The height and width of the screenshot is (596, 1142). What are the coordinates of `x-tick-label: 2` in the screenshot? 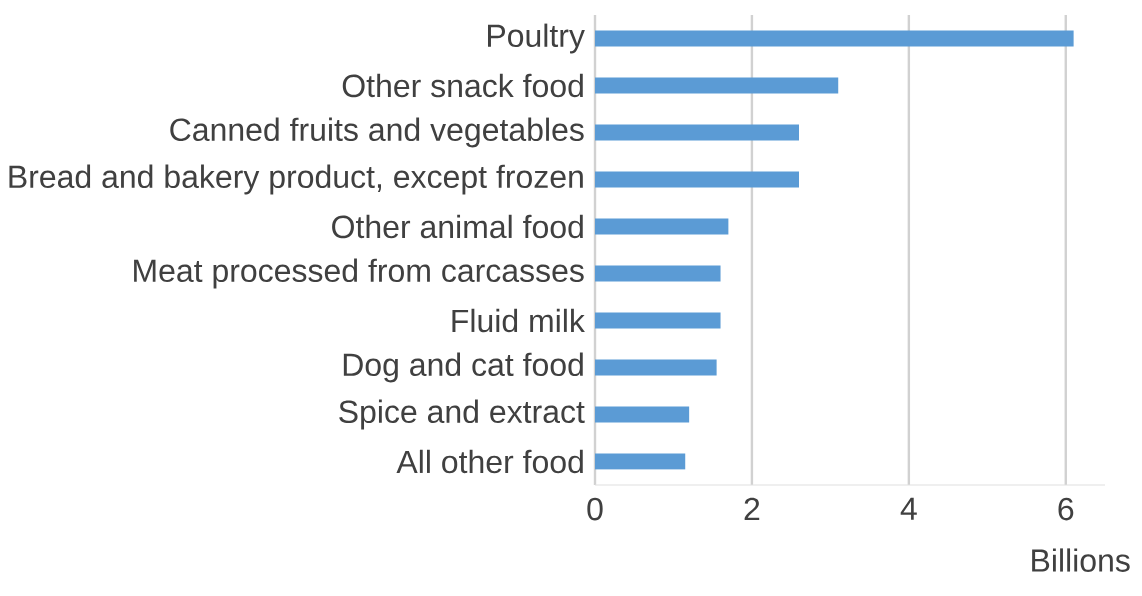 It's located at (752, 509).